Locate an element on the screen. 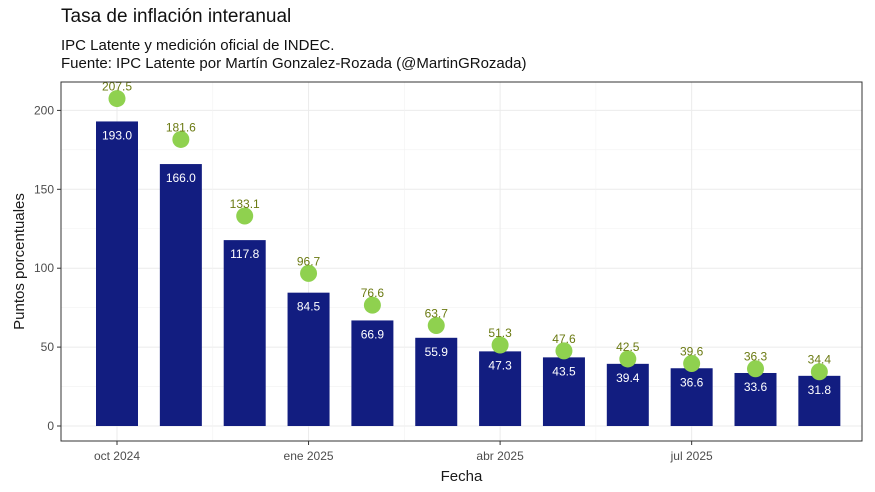  y-tick-label: 150 is located at coordinates (44, 189).